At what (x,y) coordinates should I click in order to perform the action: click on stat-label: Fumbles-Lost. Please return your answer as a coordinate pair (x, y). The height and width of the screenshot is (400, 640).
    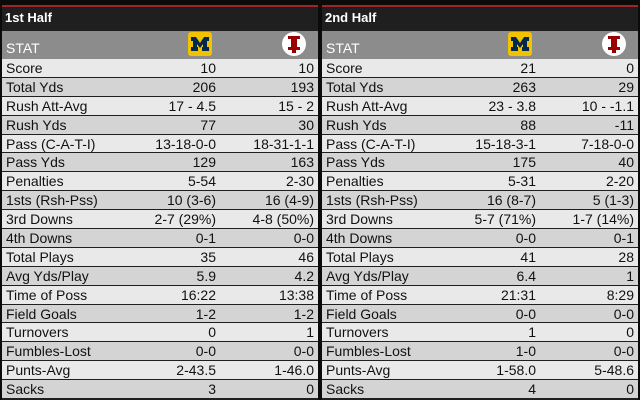
    Looking at the image, I should click on (368, 351).